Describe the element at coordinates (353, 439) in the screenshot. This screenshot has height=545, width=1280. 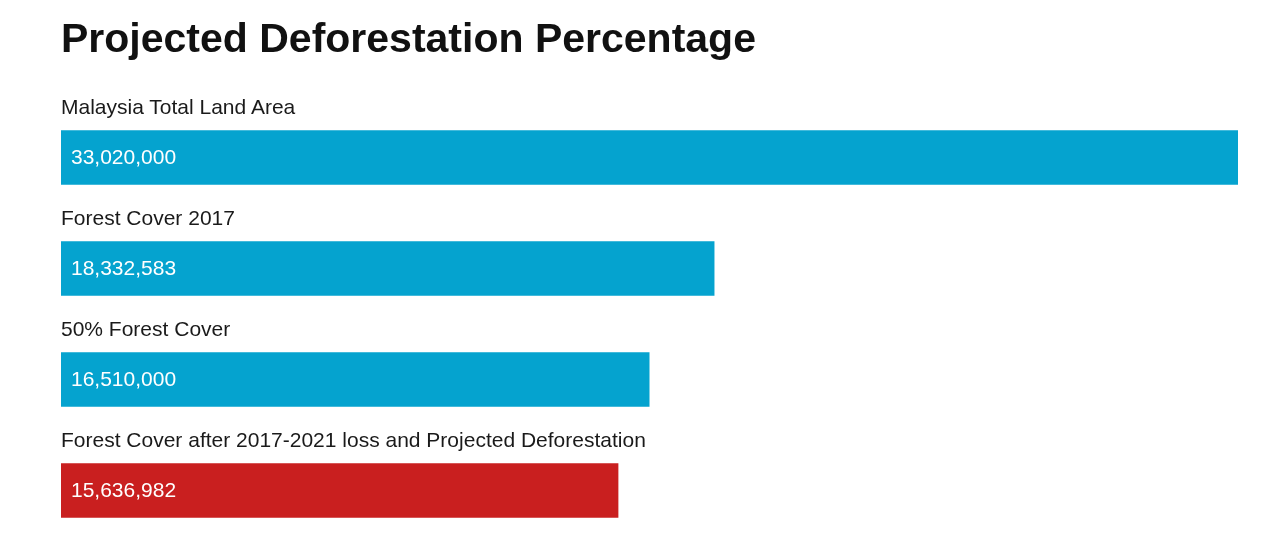
I see `y-tick-label: Forest Cover after 2017-2021 loss and Projected Deforestation` at that location.